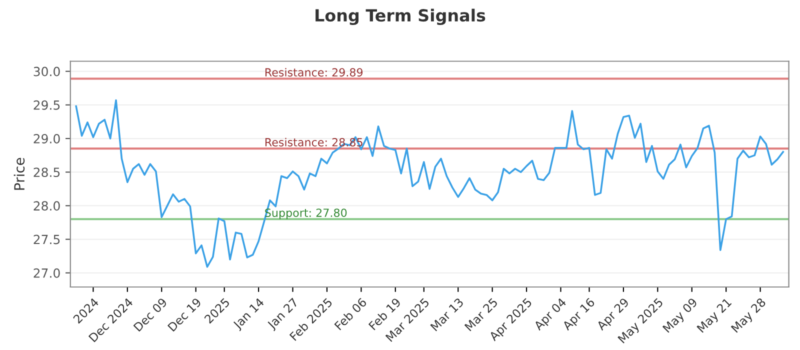 This screenshot has width=800, height=350. What do you see at coordinates (401, 17) in the screenshot?
I see `chart-title: Long Term Signals` at bounding box center [401, 17].